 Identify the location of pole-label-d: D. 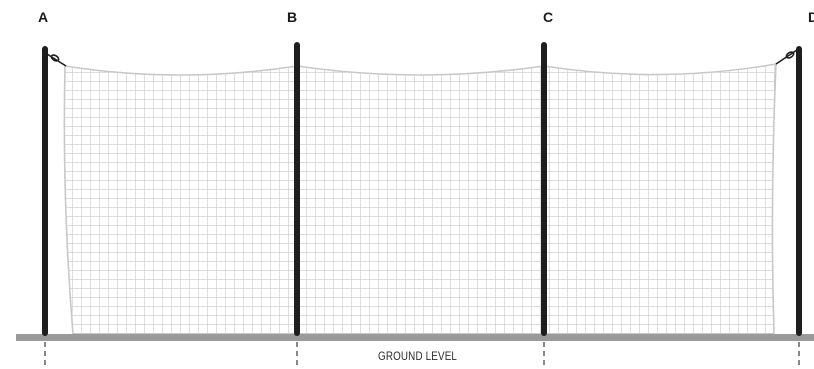
(811, 17).